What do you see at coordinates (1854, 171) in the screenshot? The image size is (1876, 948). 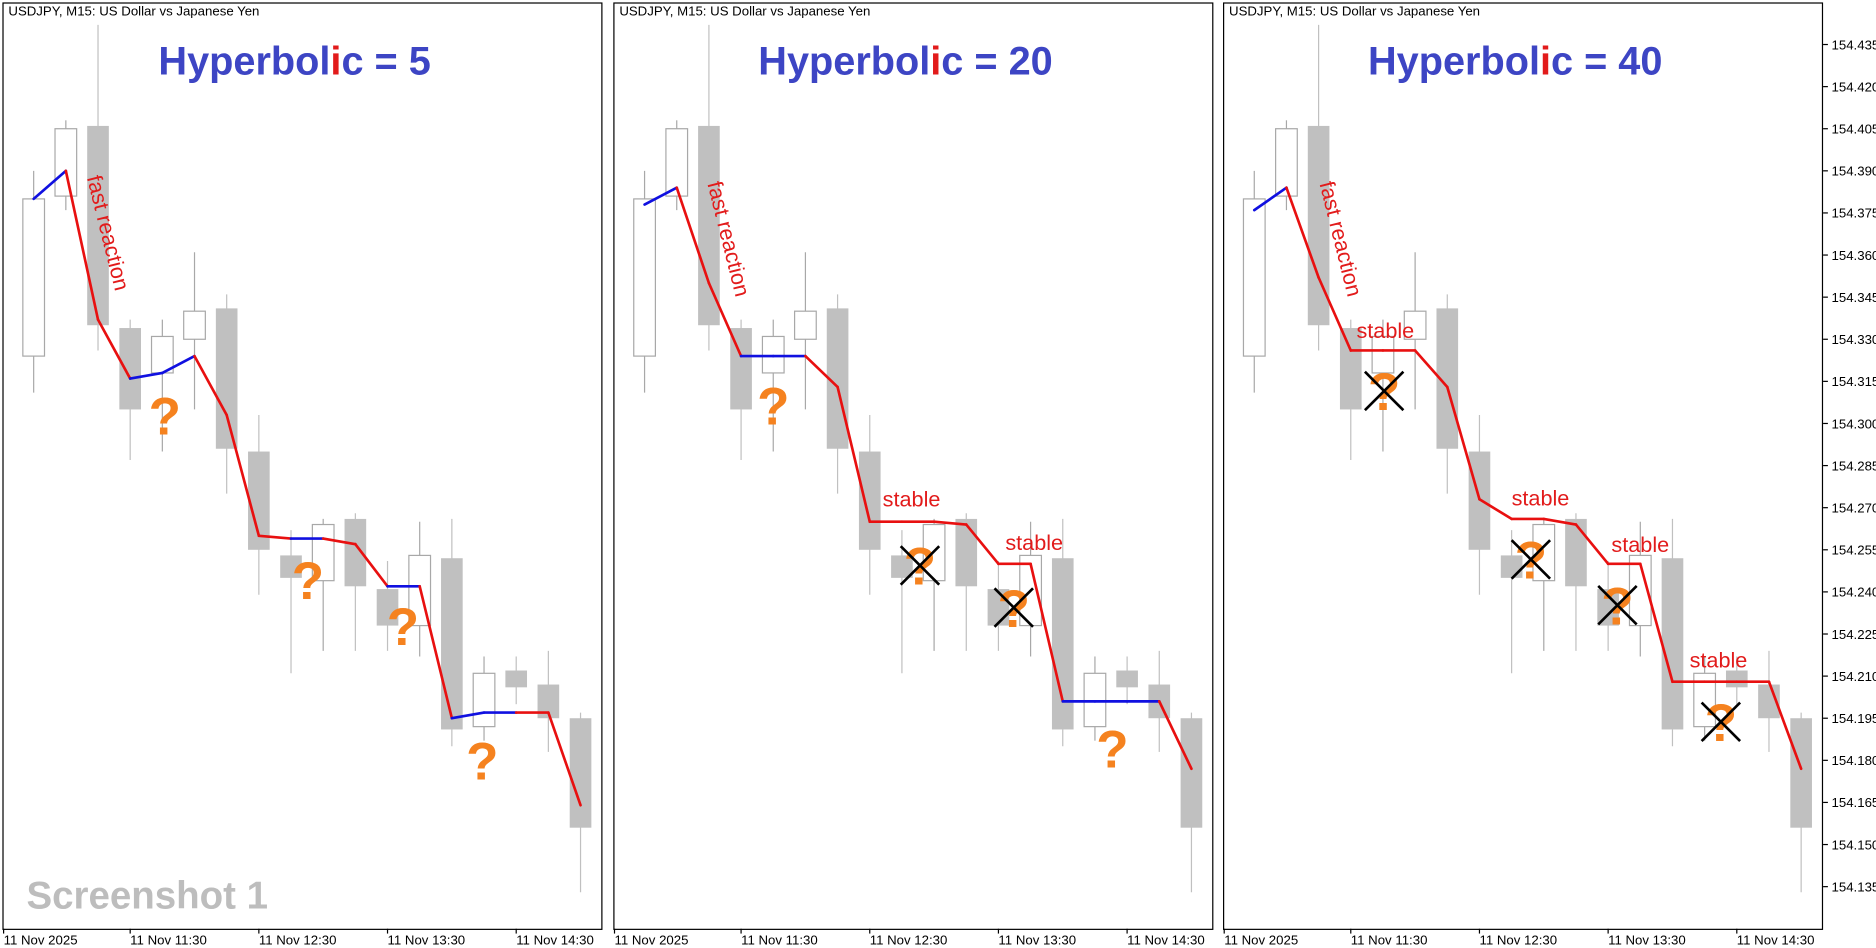 I see `y-tick-label: 154.390` at bounding box center [1854, 171].